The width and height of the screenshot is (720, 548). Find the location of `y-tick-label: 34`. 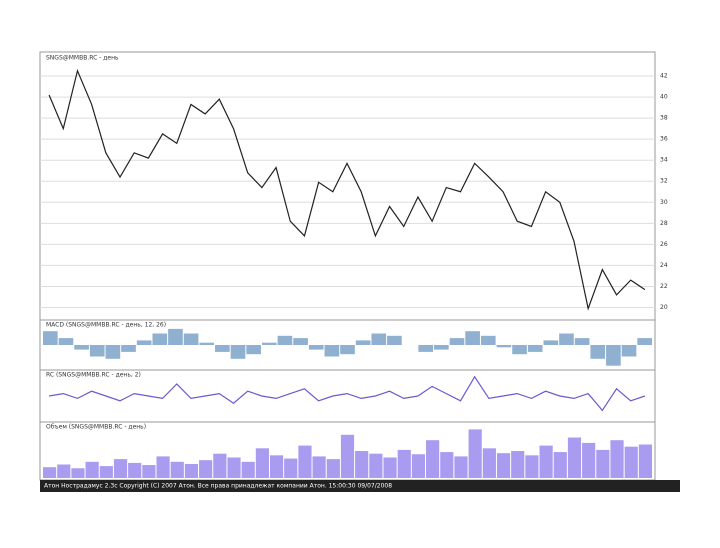

y-tick-label: 34 is located at coordinates (664, 160).